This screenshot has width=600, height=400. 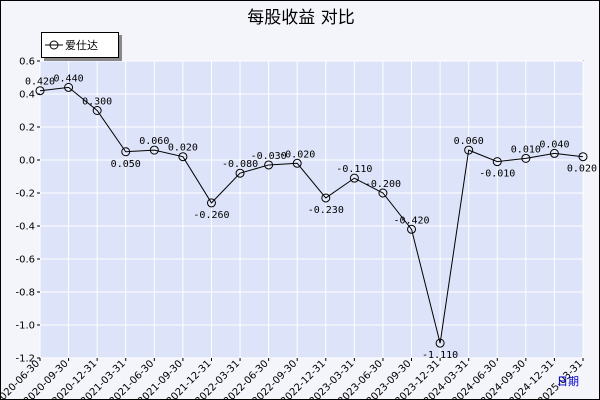 I want to click on y-tick-label: -0.8, so click(x=25, y=293).